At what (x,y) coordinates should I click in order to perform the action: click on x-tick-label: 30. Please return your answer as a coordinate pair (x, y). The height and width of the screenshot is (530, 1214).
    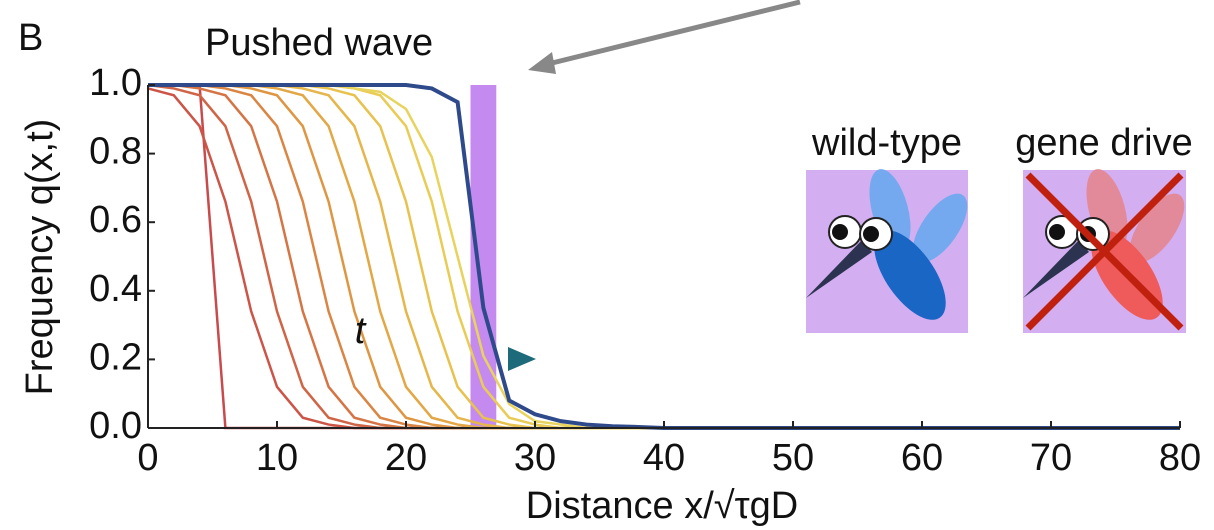
    Looking at the image, I should click on (535, 458).